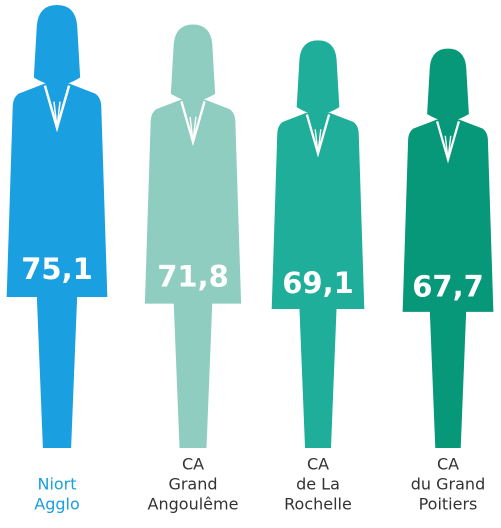  I want to click on category-label: du Grand, so click(448, 484).